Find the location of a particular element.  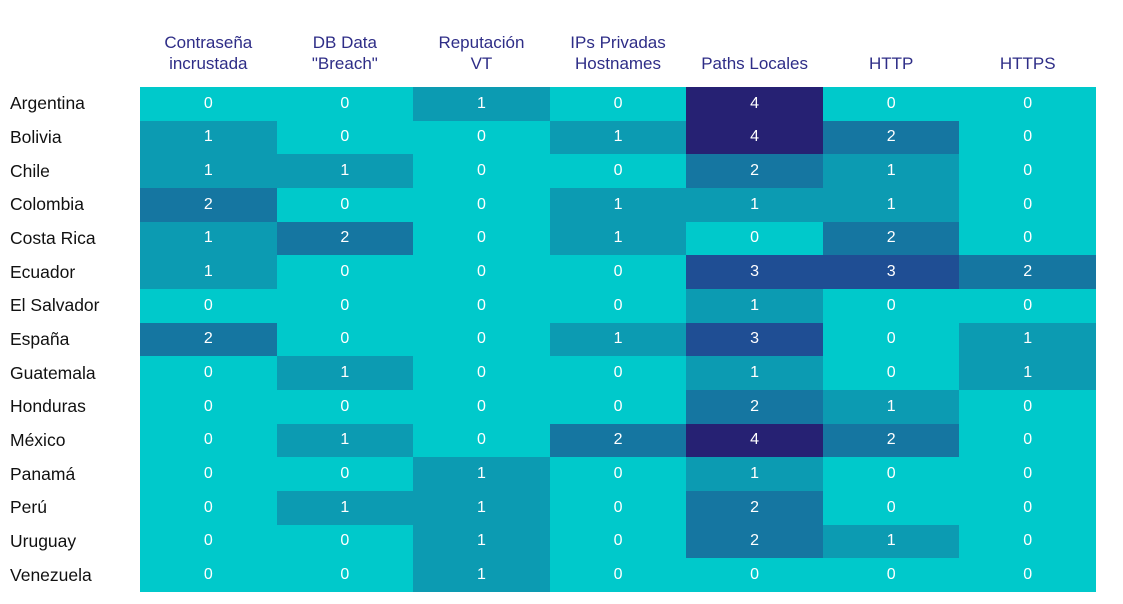

column-header-line: HTTP is located at coordinates (891, 63).